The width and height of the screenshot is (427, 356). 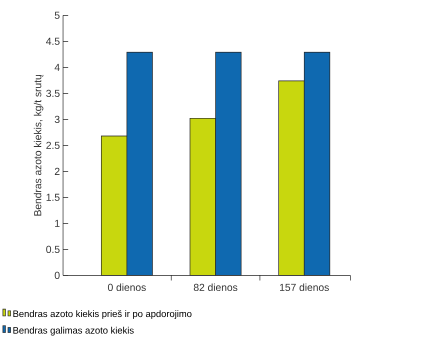 I want to click on y-tick-label: 5, so click(x=57, y=15).